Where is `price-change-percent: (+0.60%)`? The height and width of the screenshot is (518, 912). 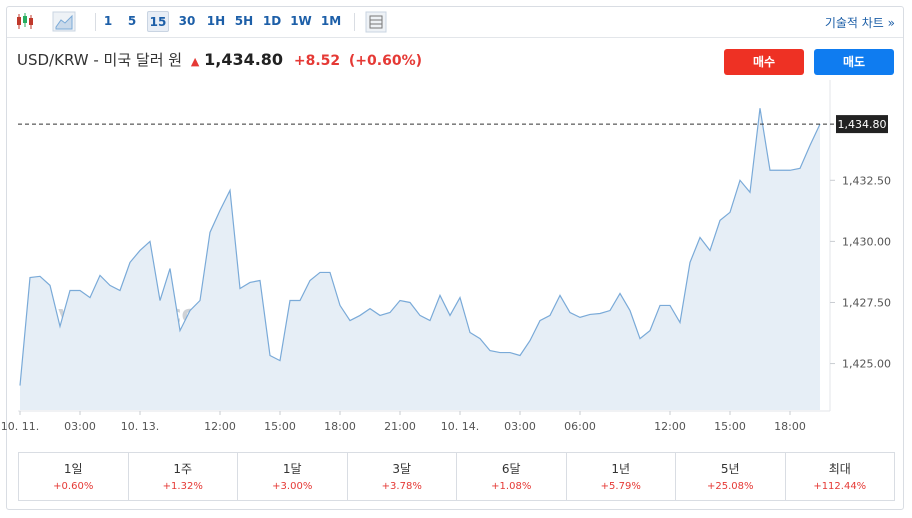 price-change-percent: (+0.60%) is located at coordinates (385, 61).